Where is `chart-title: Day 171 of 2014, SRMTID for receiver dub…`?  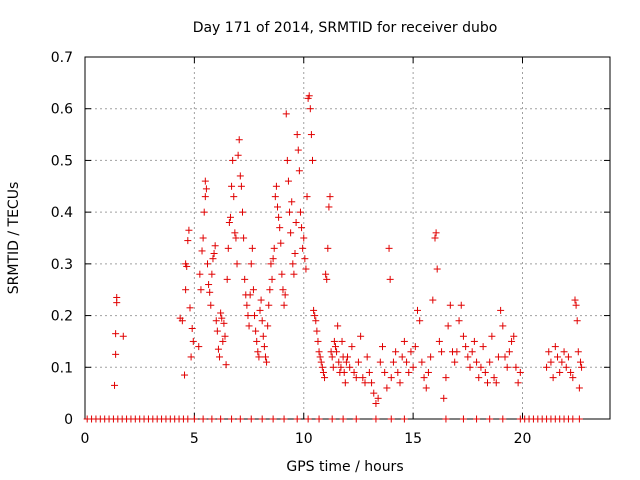
chart-title: Day 171 of 2014, SRMTID for receiver dub… is located at coordinates (345, 28).